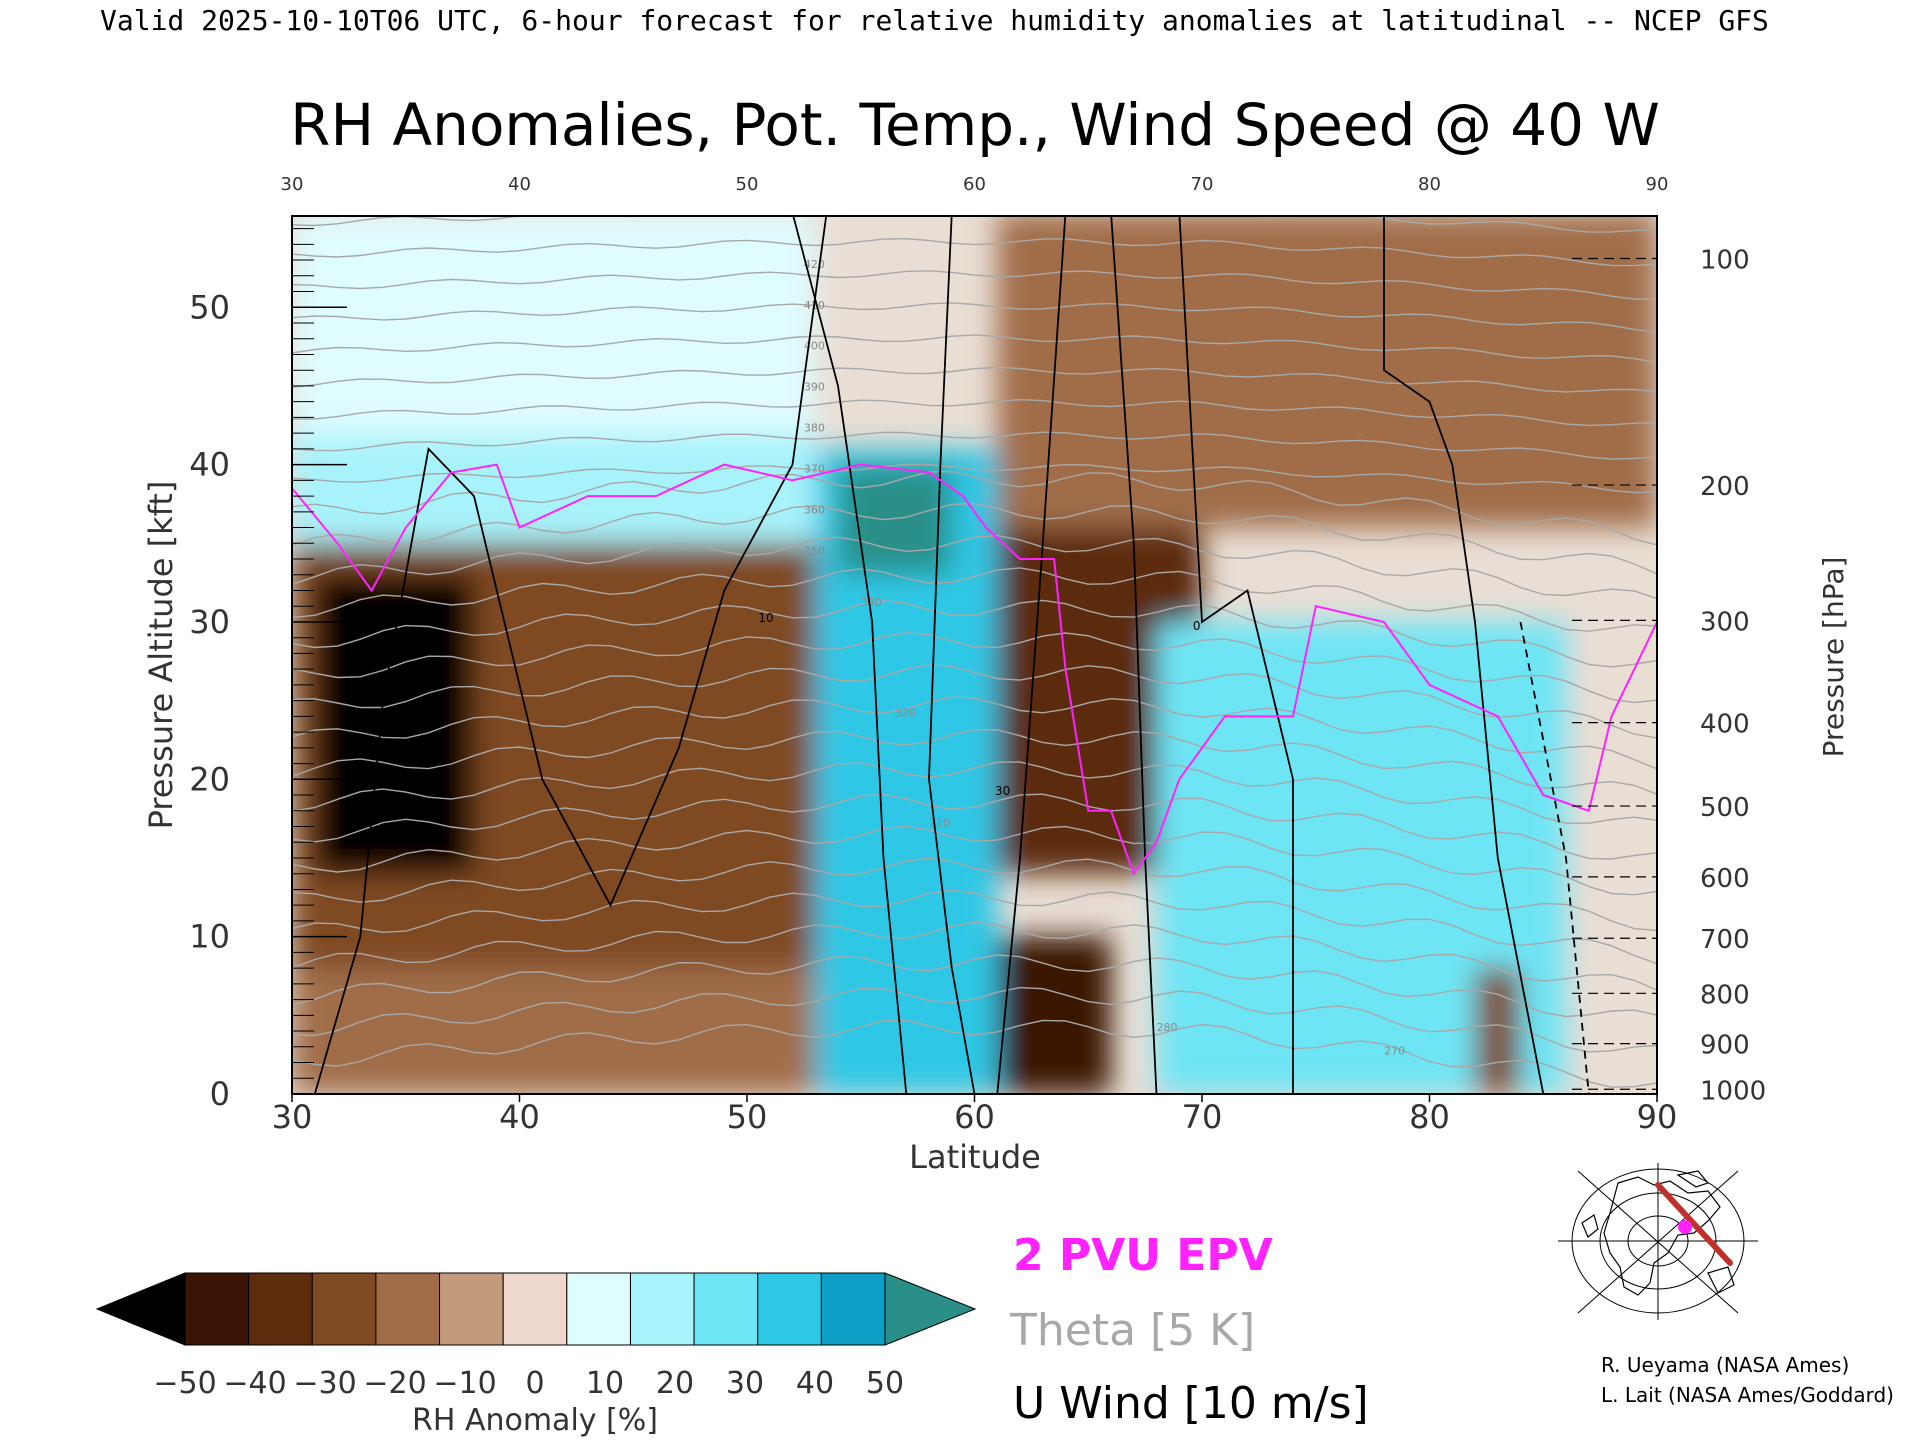 Image resolution: width=1920 pixels, height=1440 pixels. I want to click on x-tick-label: 90, so click(1657, 1117).